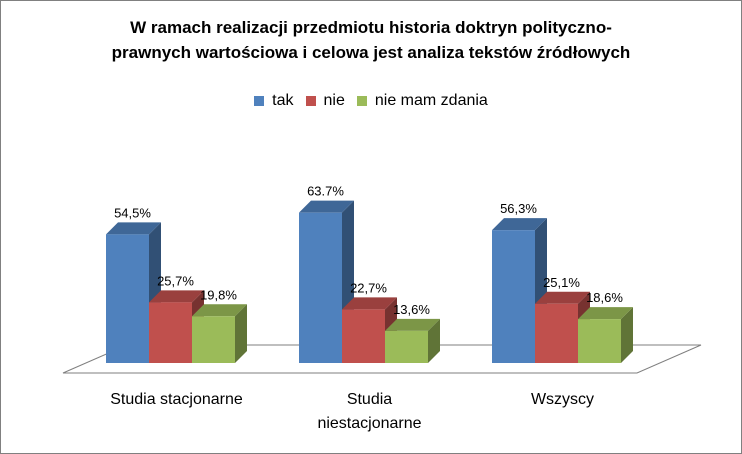 This screenshot has width=742, height=454. I want to click on data-label-tak-wszyscy: 56,3%, so click(518, 208).